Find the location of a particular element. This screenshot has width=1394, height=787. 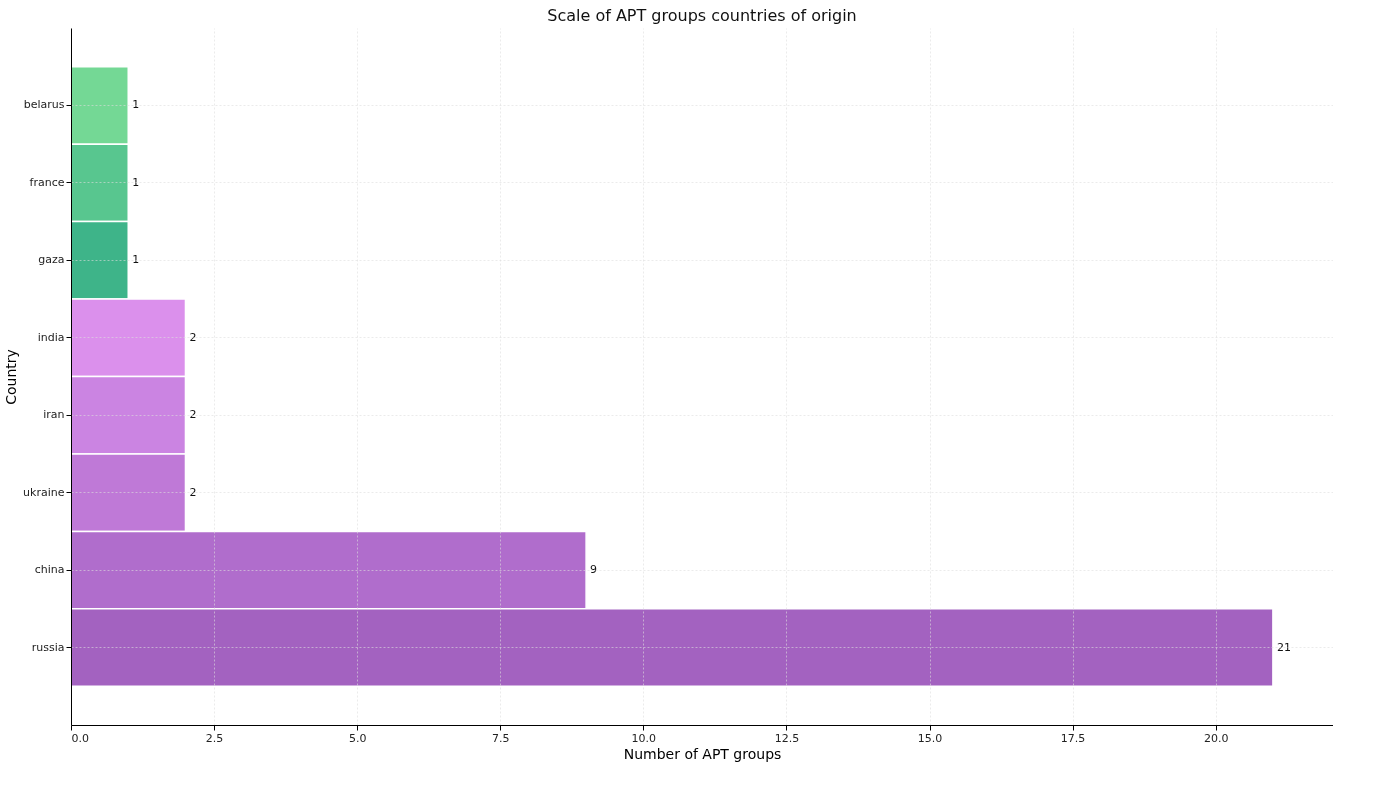

y-tick-label: china is located at coordinates (49, 570).